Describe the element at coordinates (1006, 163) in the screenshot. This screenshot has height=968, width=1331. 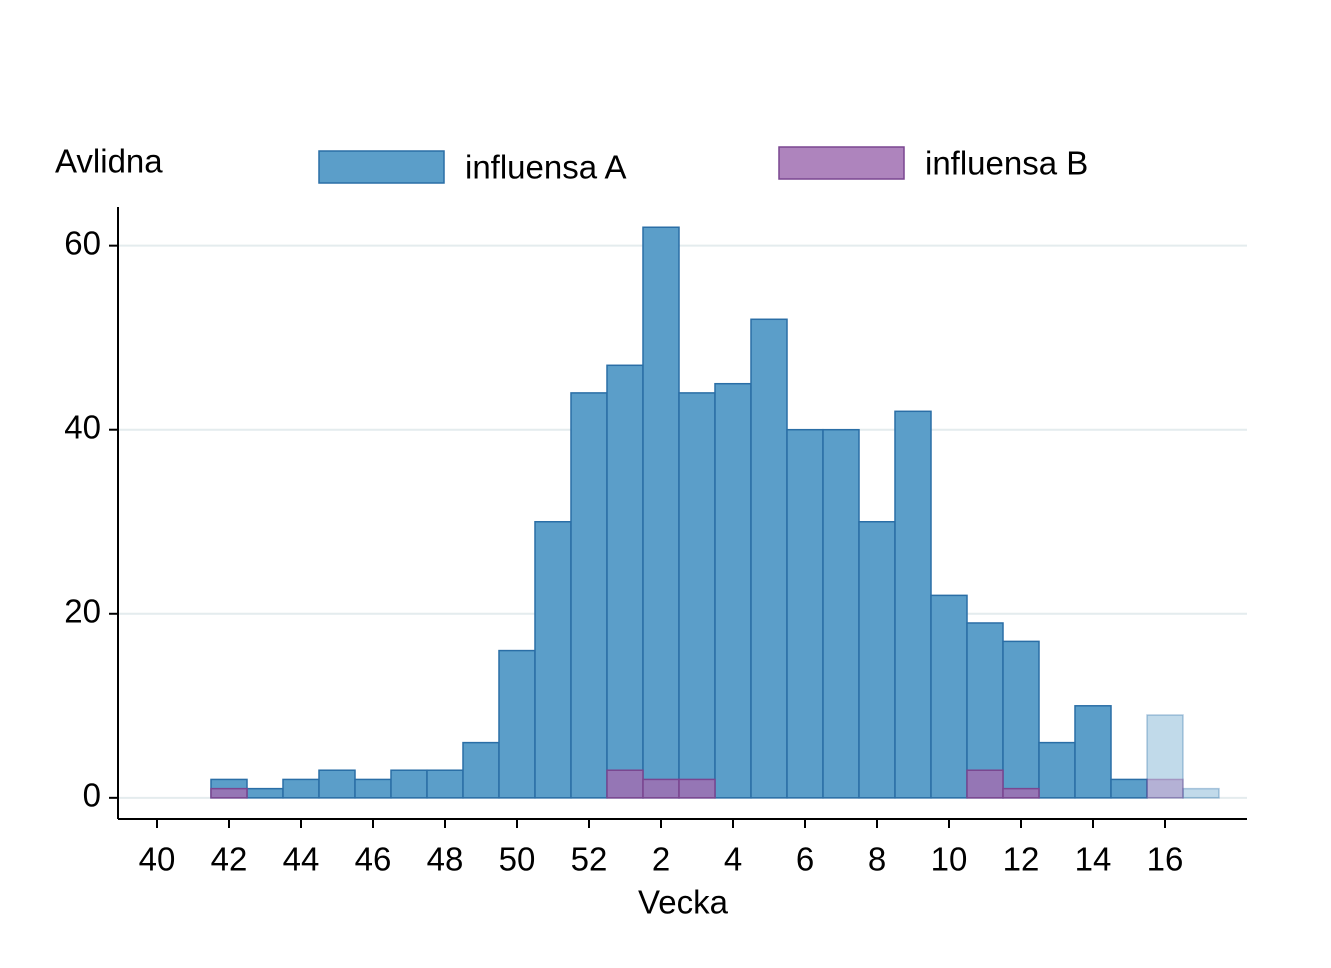
I see `legend-label: influensa B` at that location.